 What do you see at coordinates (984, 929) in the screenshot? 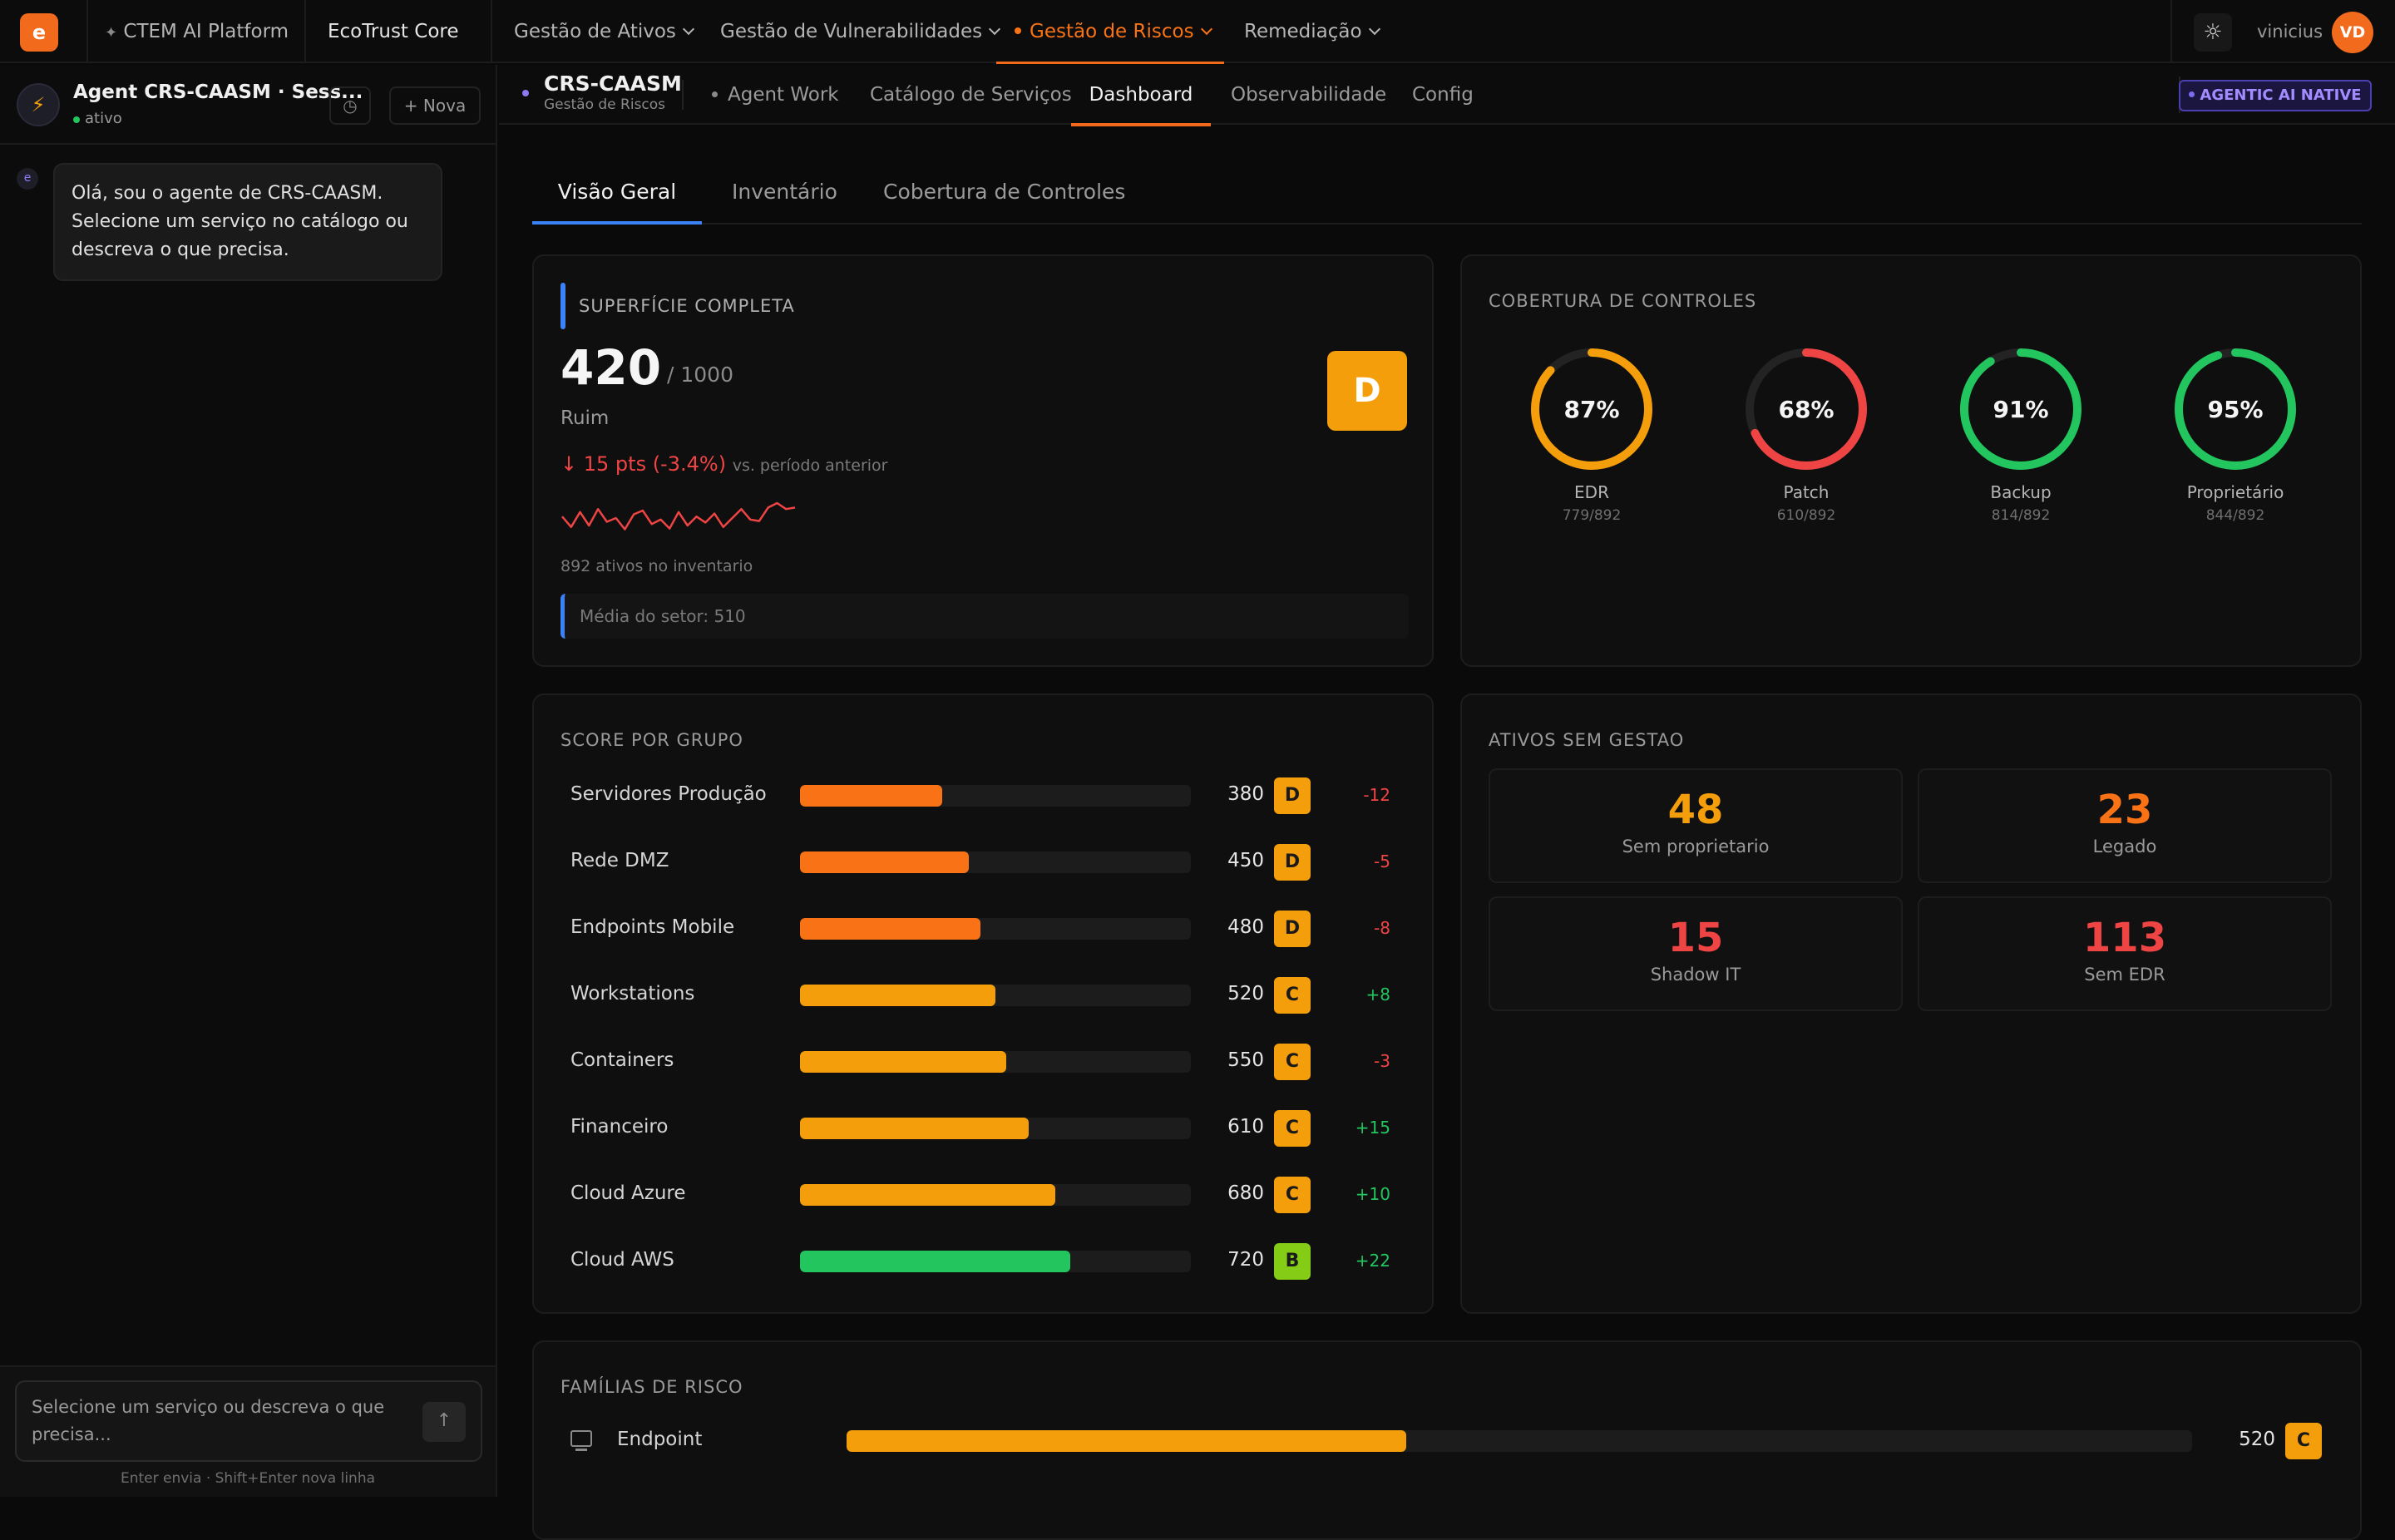
I see `group-row: Endpoints Mobile 480 D -8` at bounding box center [984, 929].